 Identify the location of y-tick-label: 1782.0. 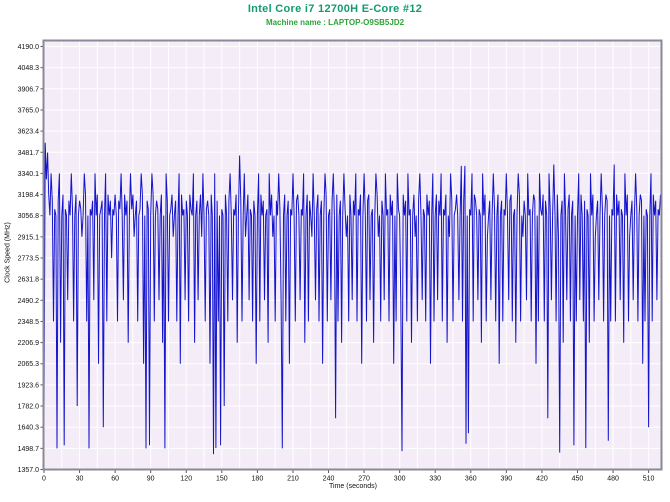
(29, 407).